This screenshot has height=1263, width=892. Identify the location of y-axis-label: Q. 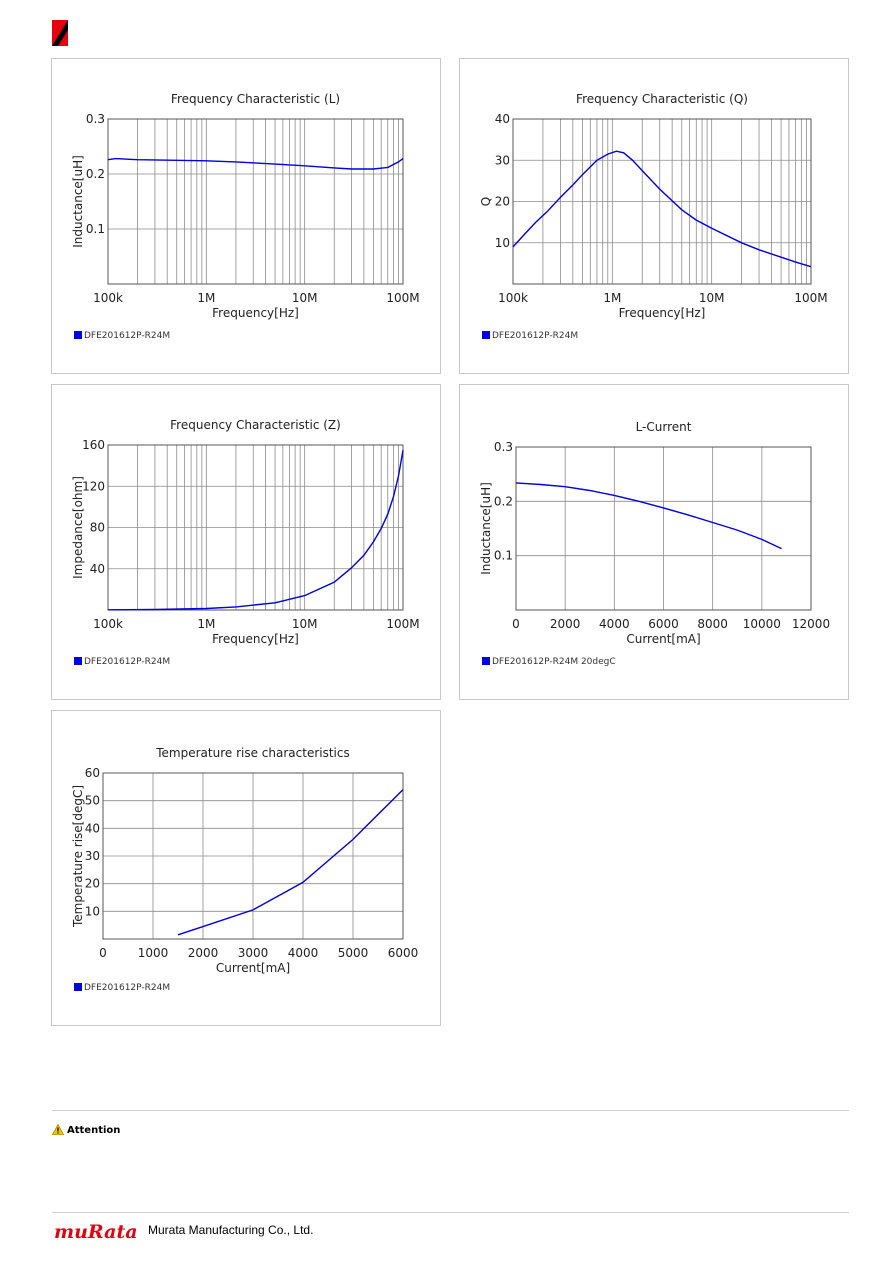
(486, 201).